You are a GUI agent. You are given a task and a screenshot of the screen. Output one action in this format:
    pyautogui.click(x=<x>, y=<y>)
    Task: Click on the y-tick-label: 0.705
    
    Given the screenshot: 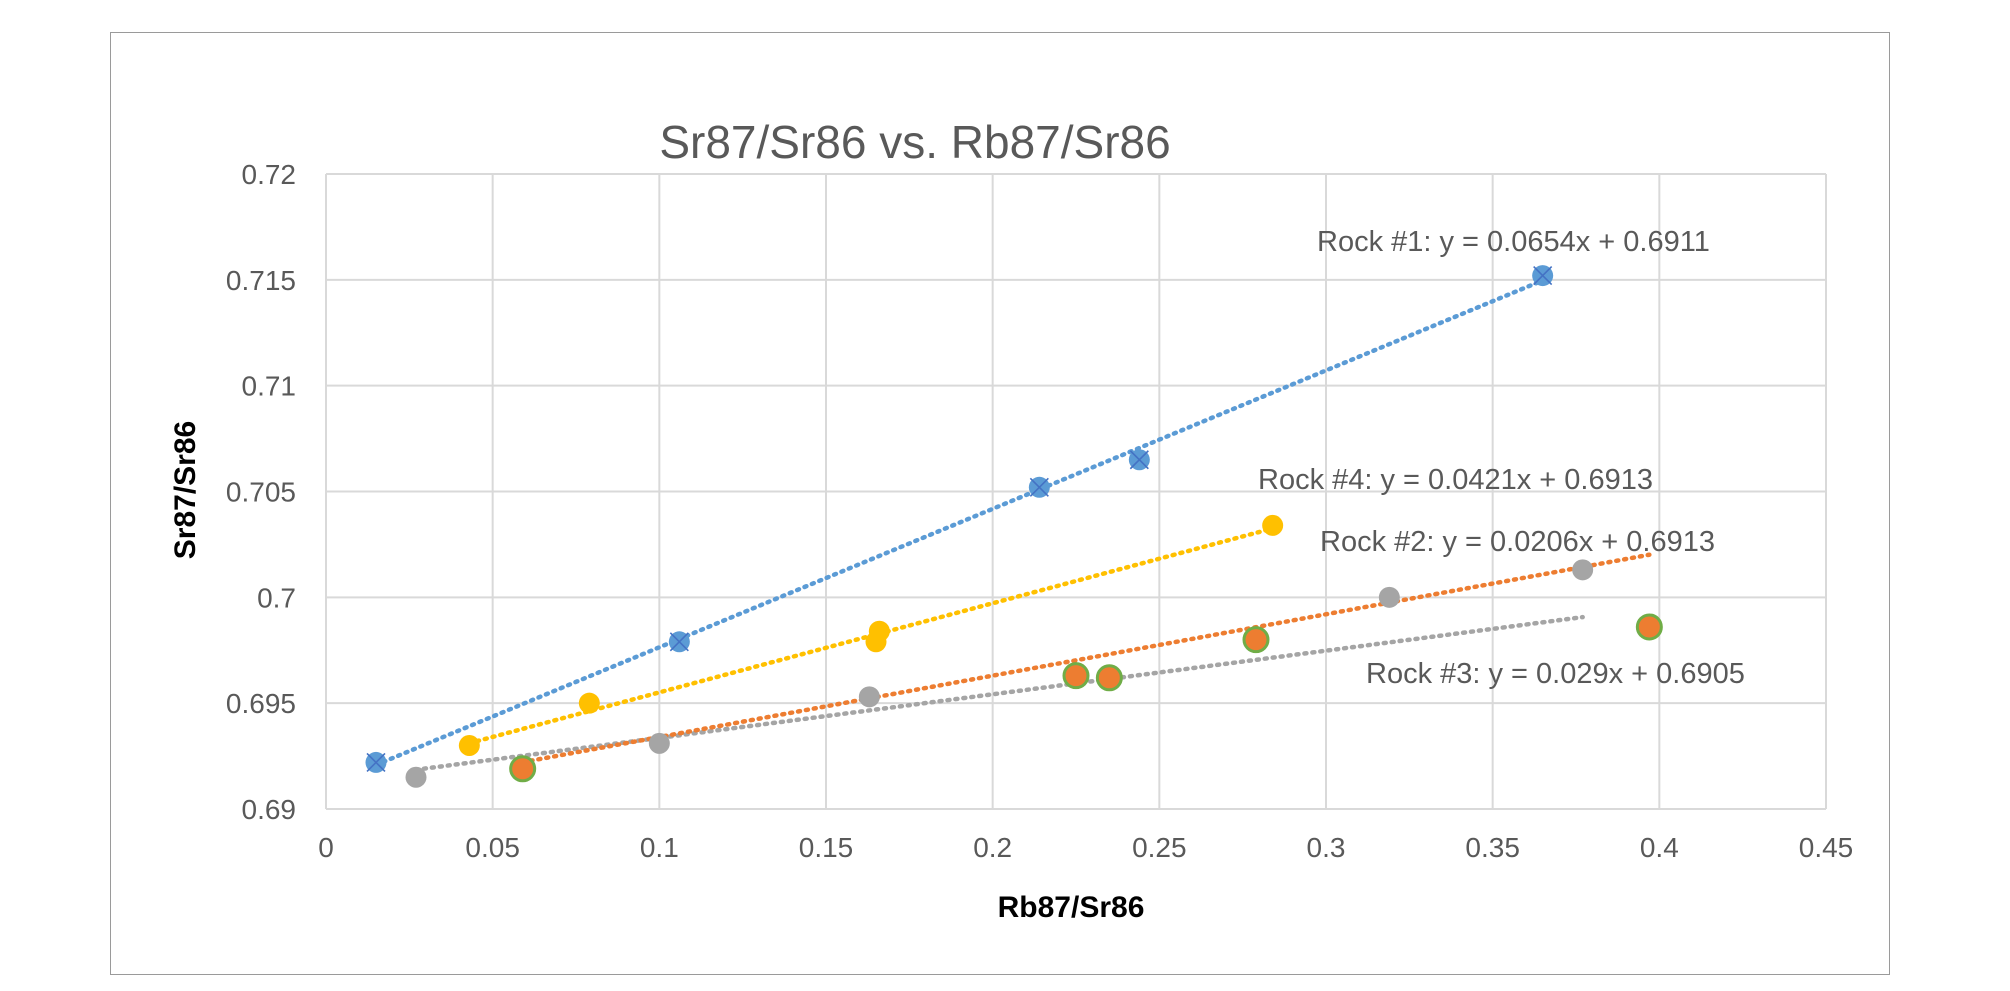 What is the action you would take?
    pyautogui.click(x=261, y=492)
    